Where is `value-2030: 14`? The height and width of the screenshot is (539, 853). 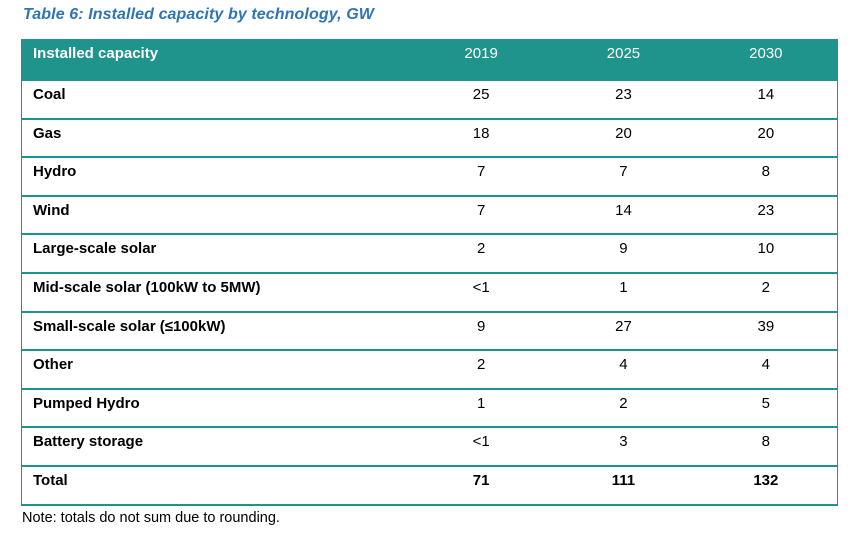
value-2030: 14 is located at coordinates (766, 94).